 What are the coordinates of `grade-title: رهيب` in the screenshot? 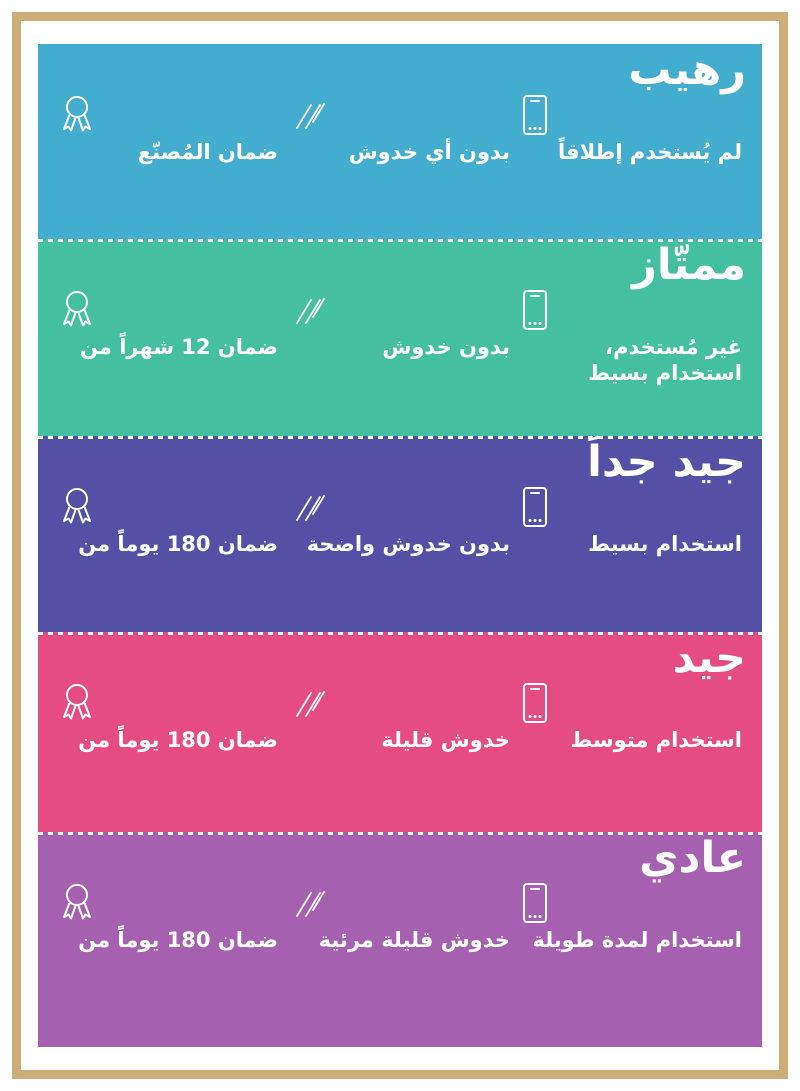 It's located at (687, 70).